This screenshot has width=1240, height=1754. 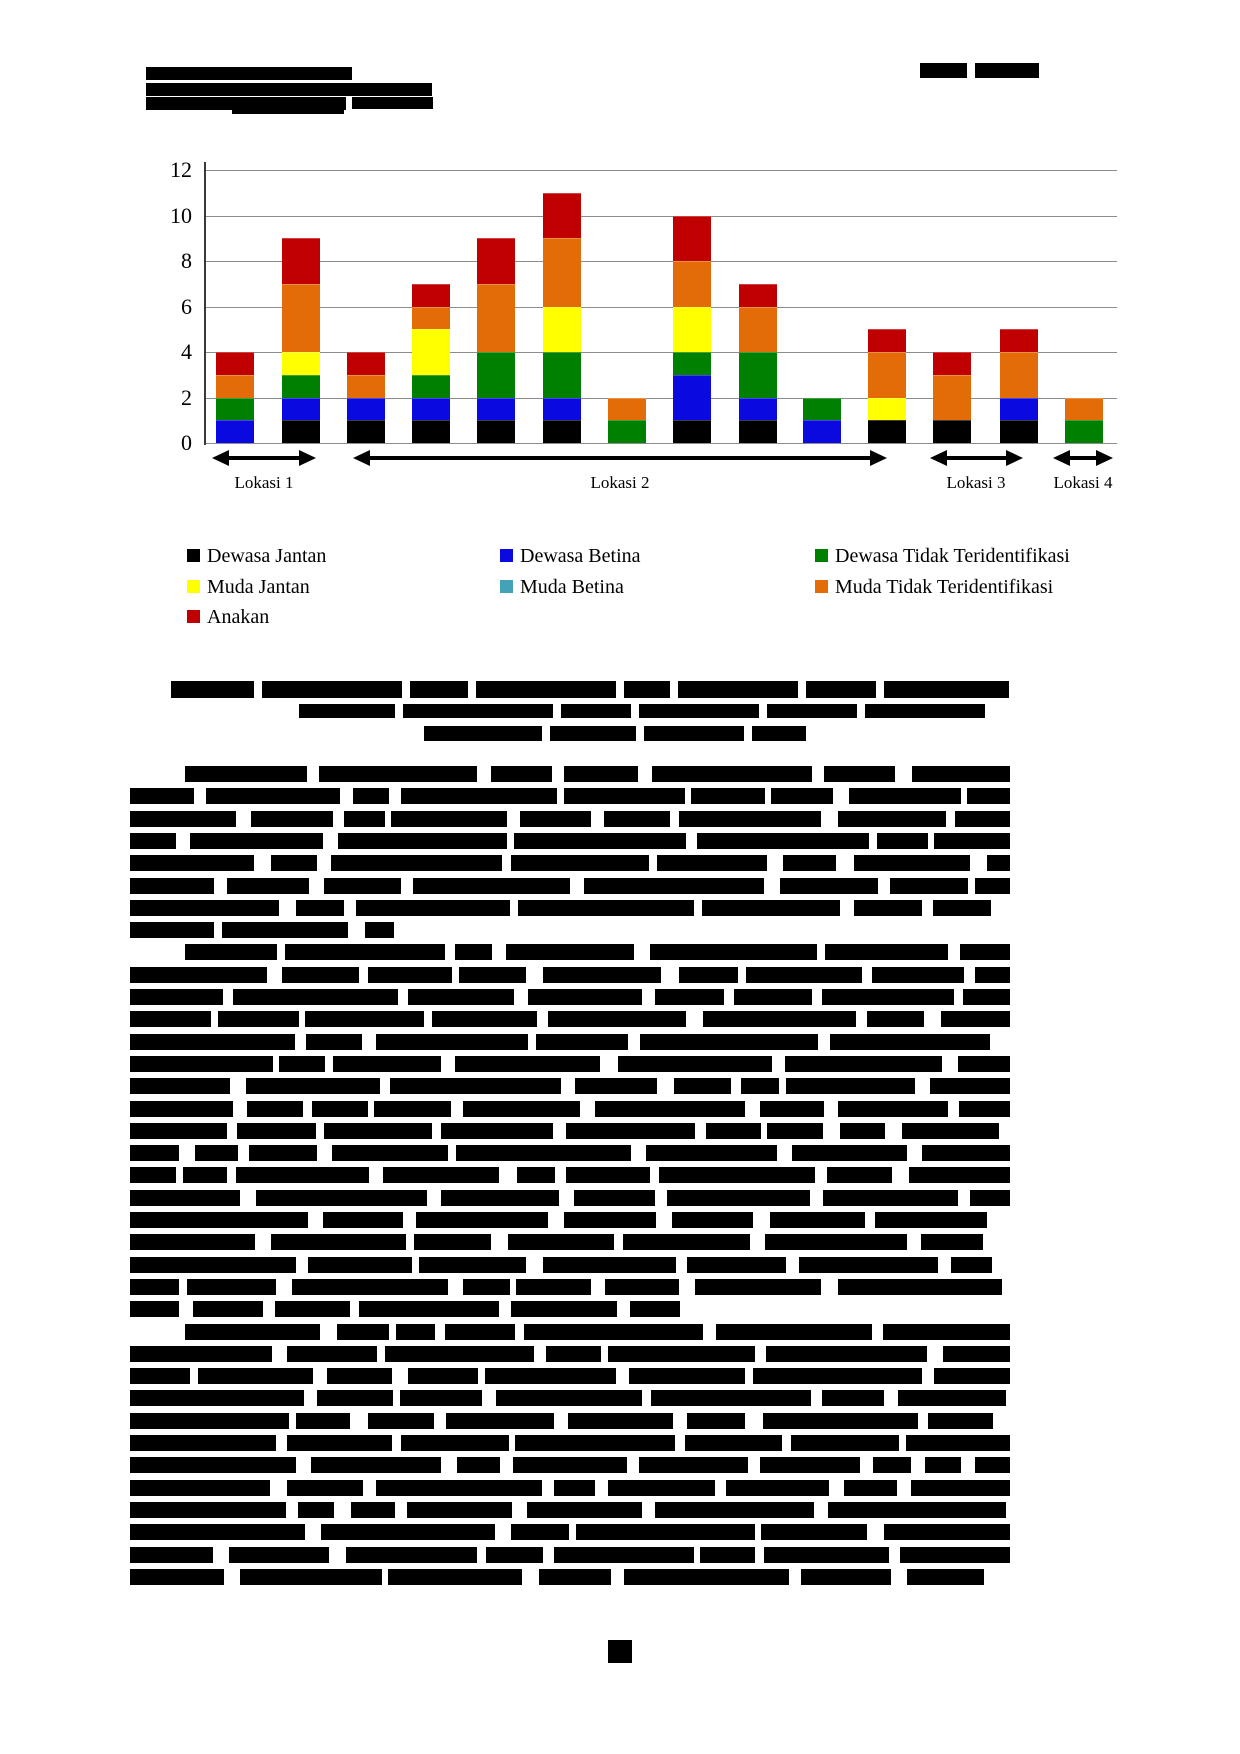 What do you see at coordinates (258, 587) in the screenshot?
I see `legend-label: Muda Jantan` at bounding box center [258, 587].